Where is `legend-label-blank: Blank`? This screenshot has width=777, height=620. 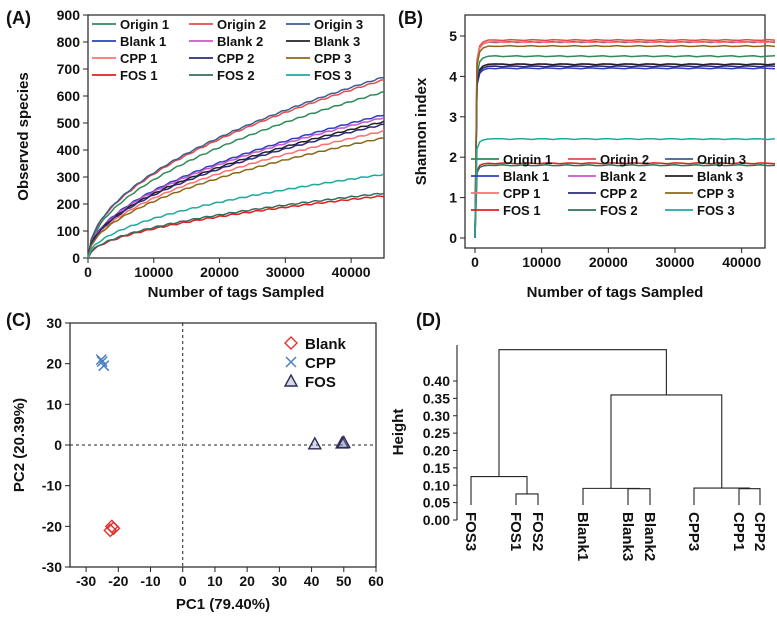
legend-label-blank: Blank is located at coordinates (326, 344).